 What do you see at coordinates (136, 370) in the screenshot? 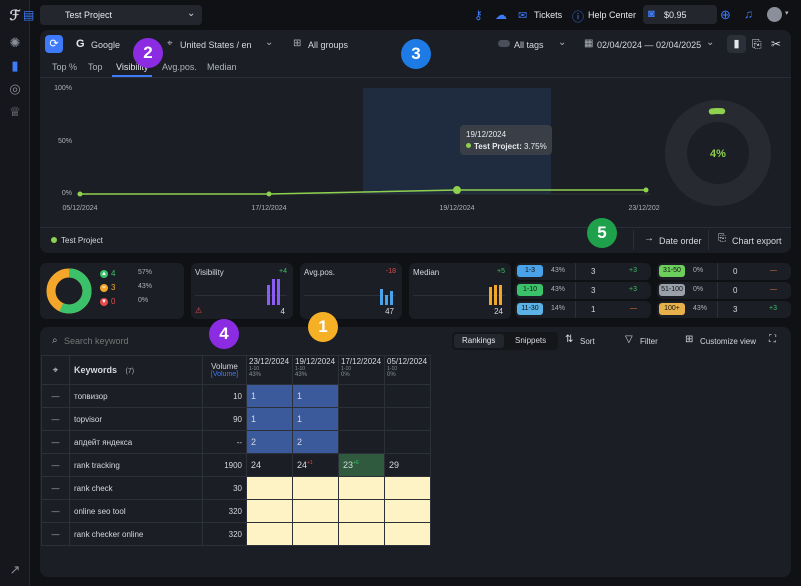
I see `keywords-header: Keywords (7)` at bounding box center [136, 370].